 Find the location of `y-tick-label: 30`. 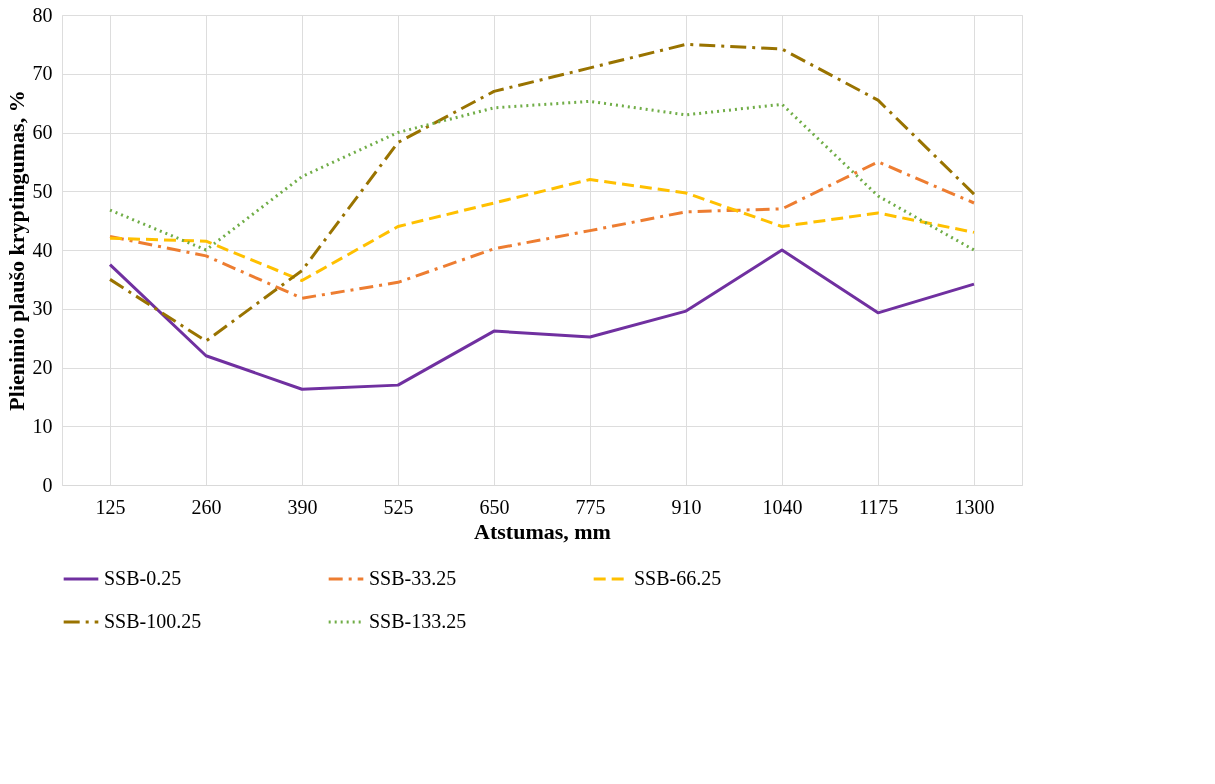

y-tick-label: 30 is located at coordinates (42, 308).